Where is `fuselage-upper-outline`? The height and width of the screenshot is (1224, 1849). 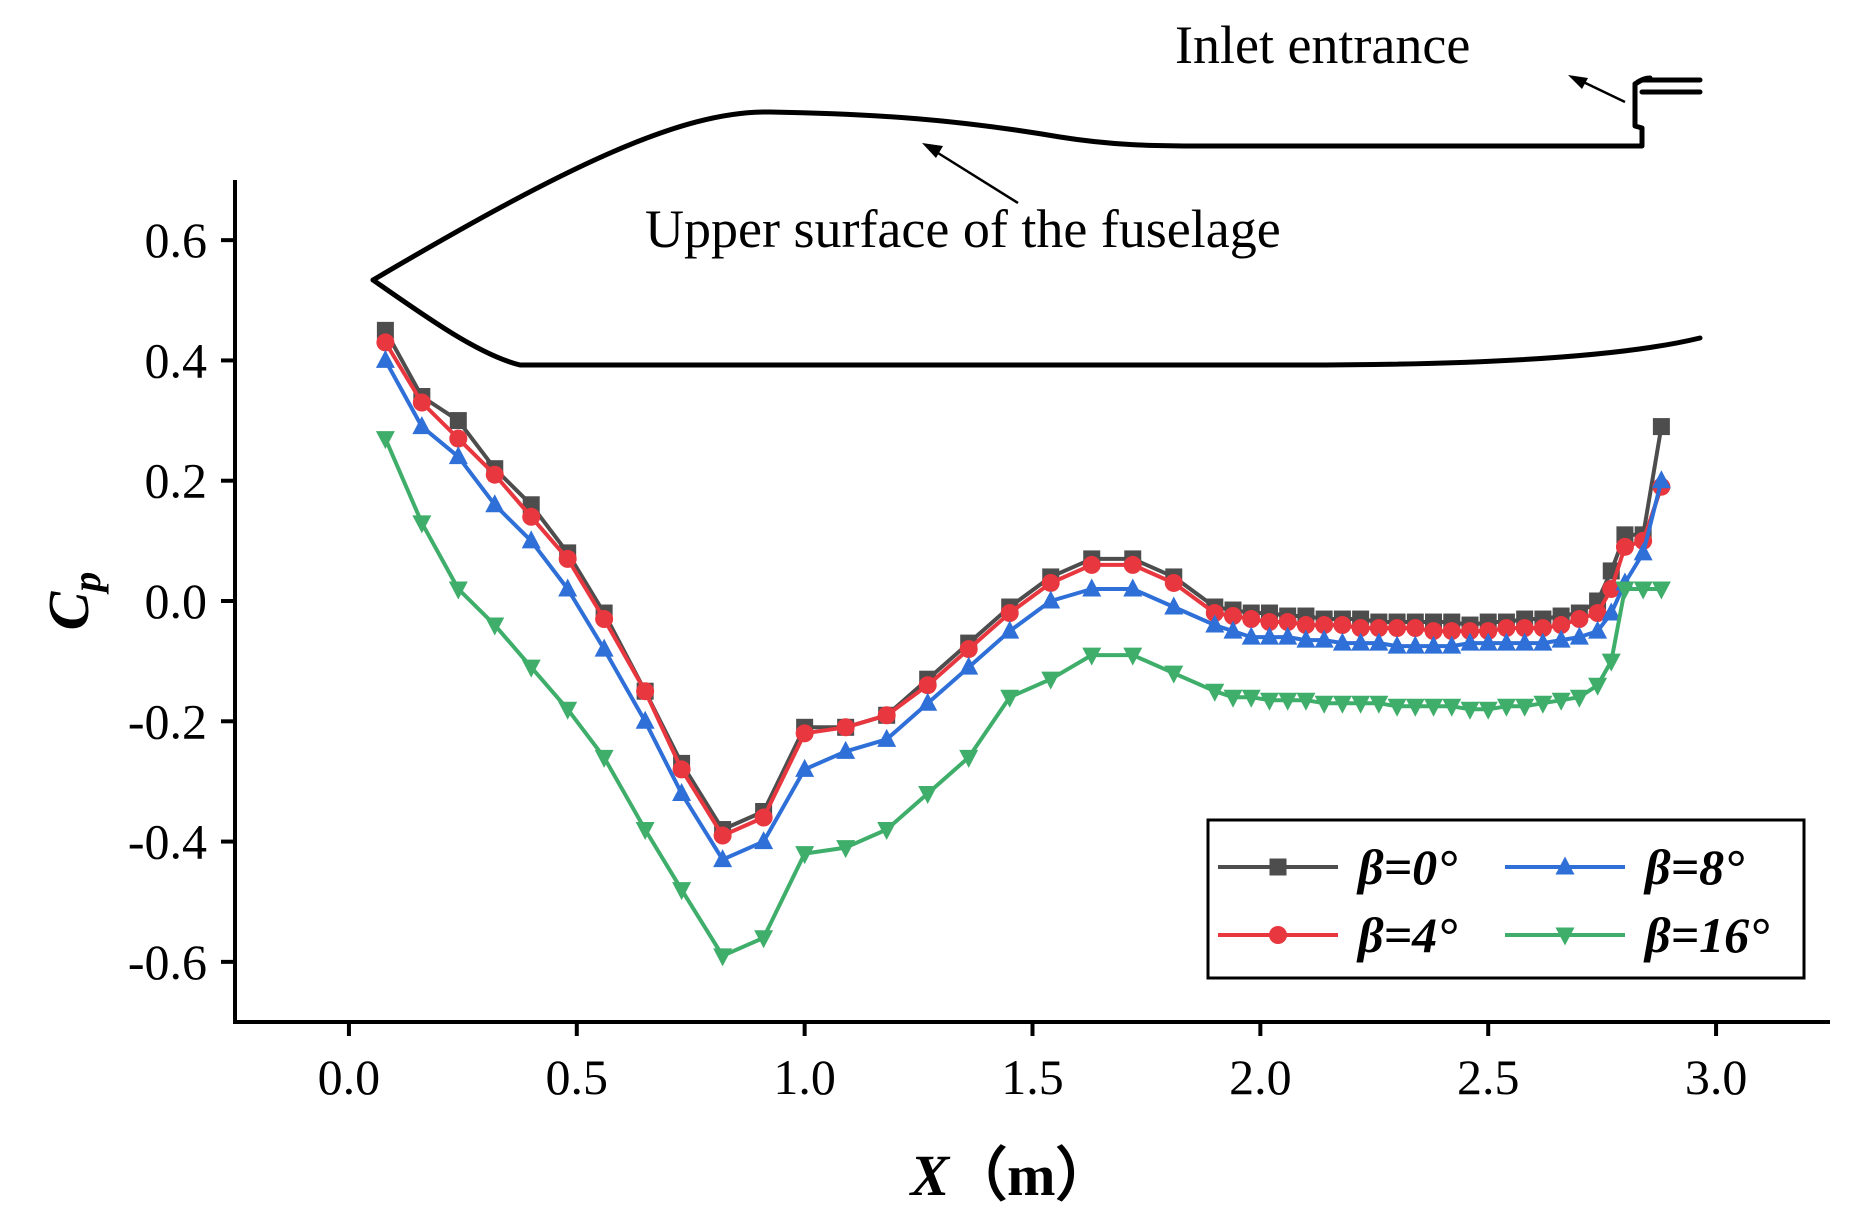
fuselage-upper-outline is located at coordinates (1036, 180).